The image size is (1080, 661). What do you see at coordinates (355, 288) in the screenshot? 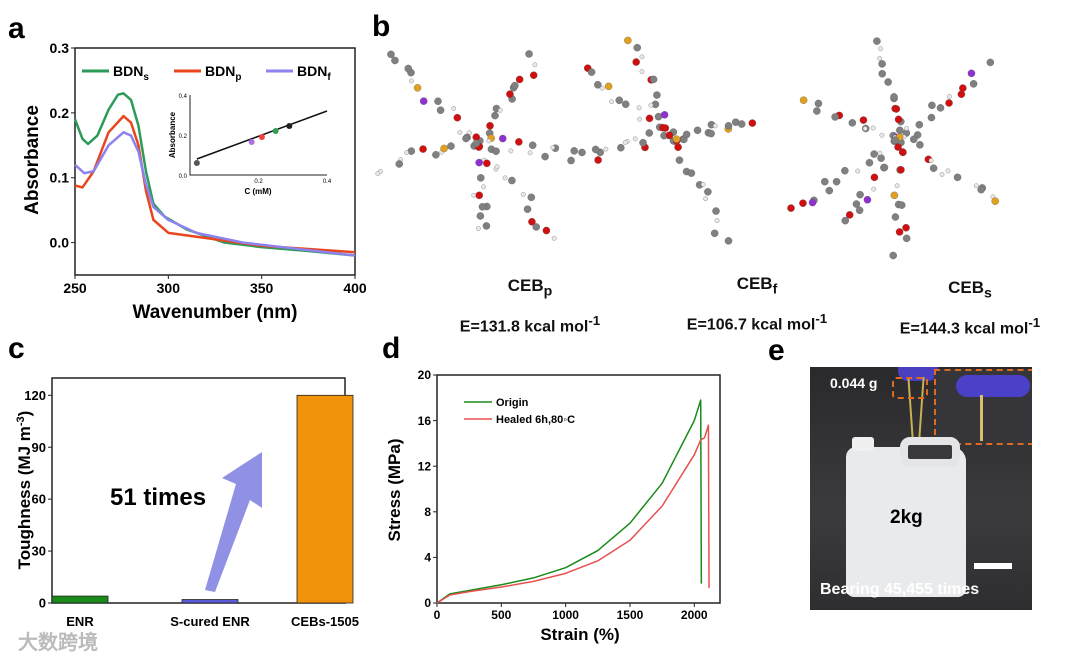
I see `x-tick-label: 400` at bounding box center [355, 288].